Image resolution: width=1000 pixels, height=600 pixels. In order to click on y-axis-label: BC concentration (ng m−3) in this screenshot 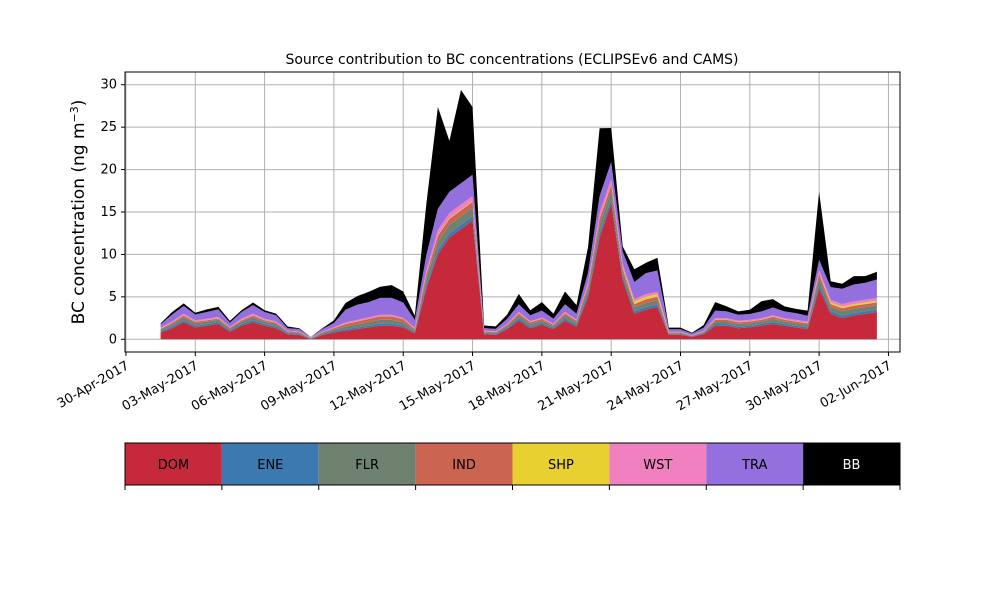, I will do `click(79, 212)`.